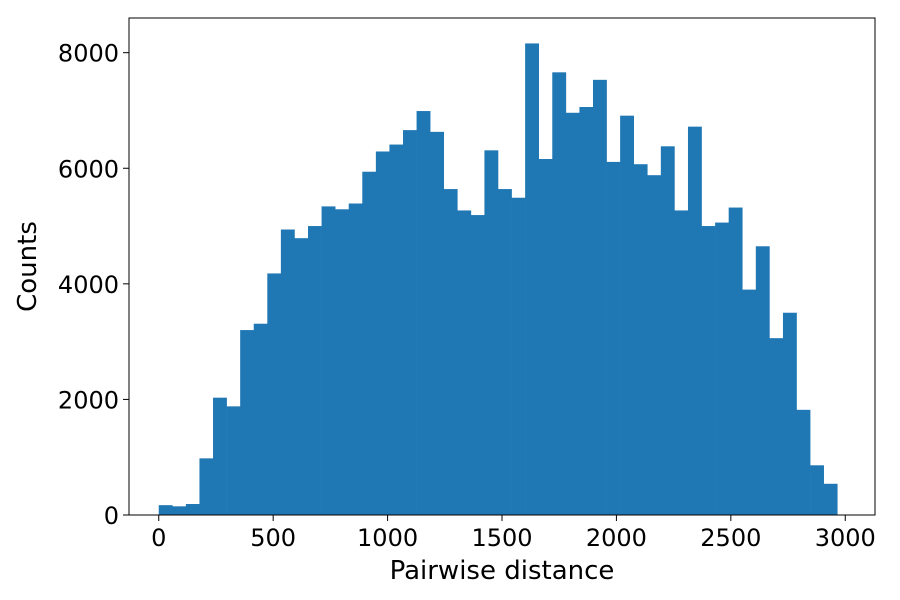 Image resolution: width=900 pixels, height=600 pixels. I want to click on y-tick-label: 4000, so click(88, 285).